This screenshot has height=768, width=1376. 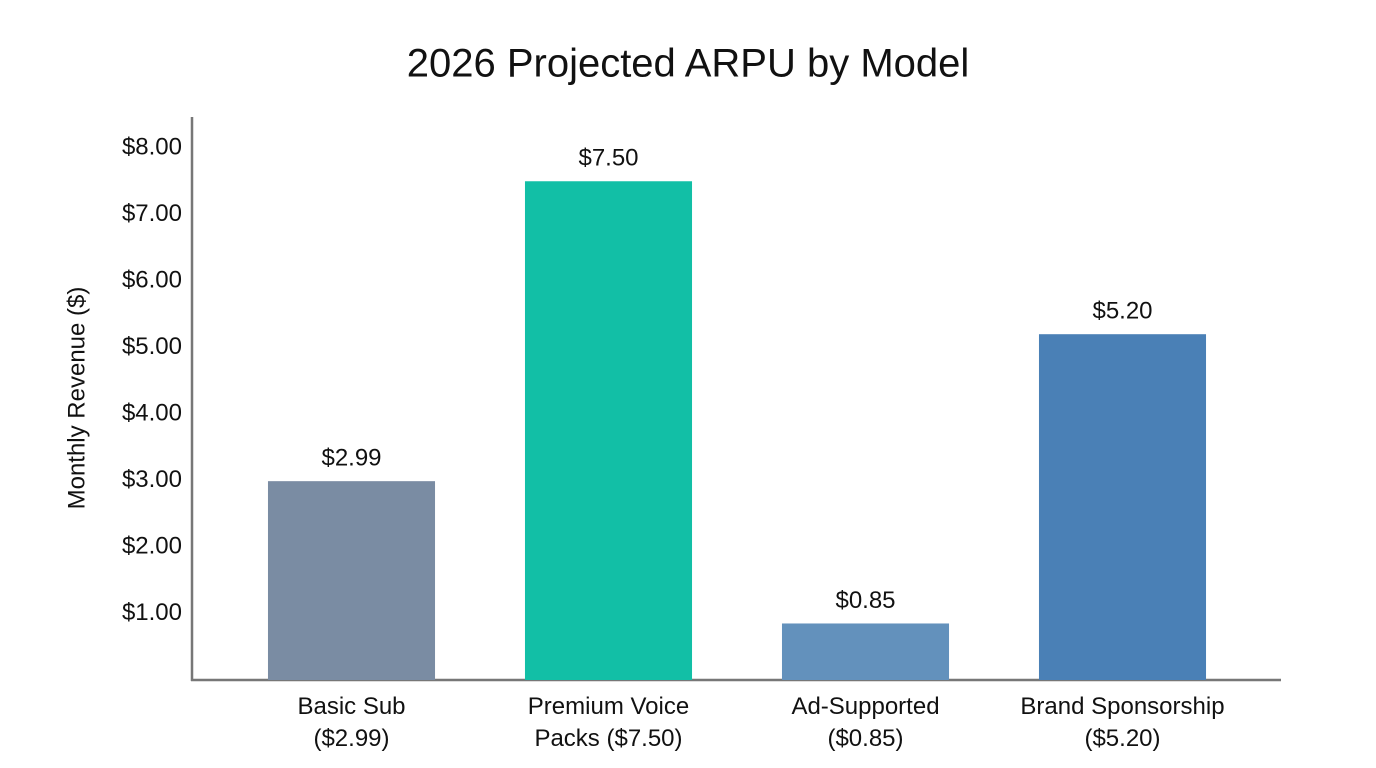 I want to click on value-label: $7.50, so click(x=608, y=158).